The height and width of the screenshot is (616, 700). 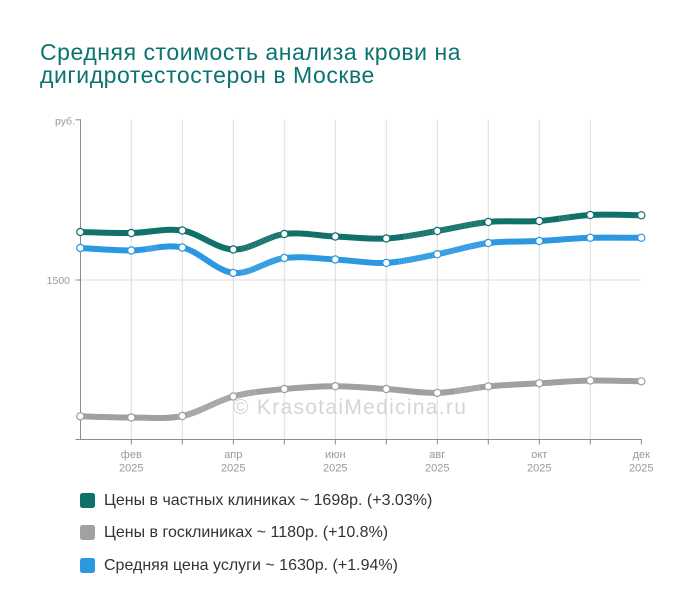 I want to click on svg-text: 1500, so click(x=59, y=281).